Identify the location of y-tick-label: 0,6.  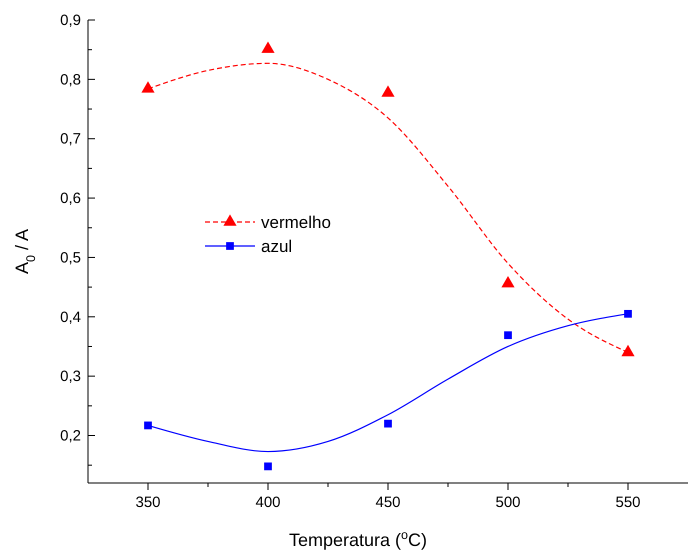
(70, 199).